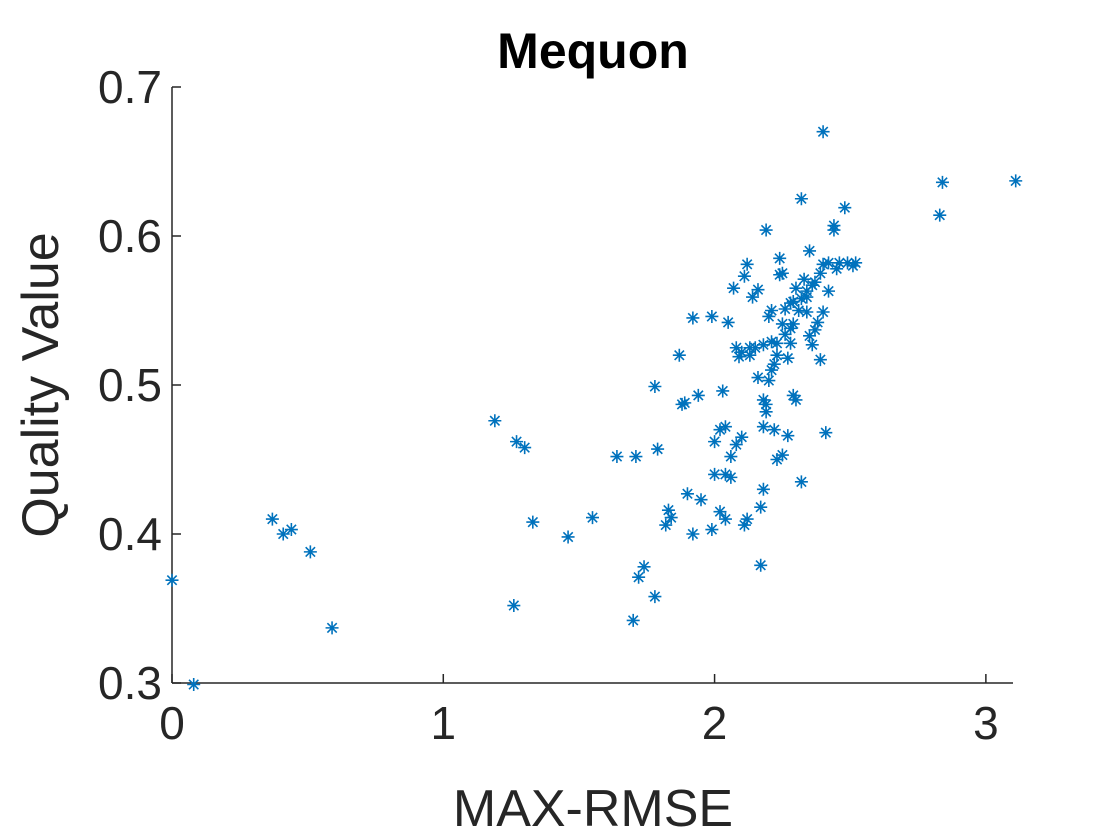 The height and width of the screenshot is (840, 1120). What do you see at coordinates (593, 809) in the screenshot?
I see `x-axis-label: MAX-RMSE` at bounding box center [593, 809].